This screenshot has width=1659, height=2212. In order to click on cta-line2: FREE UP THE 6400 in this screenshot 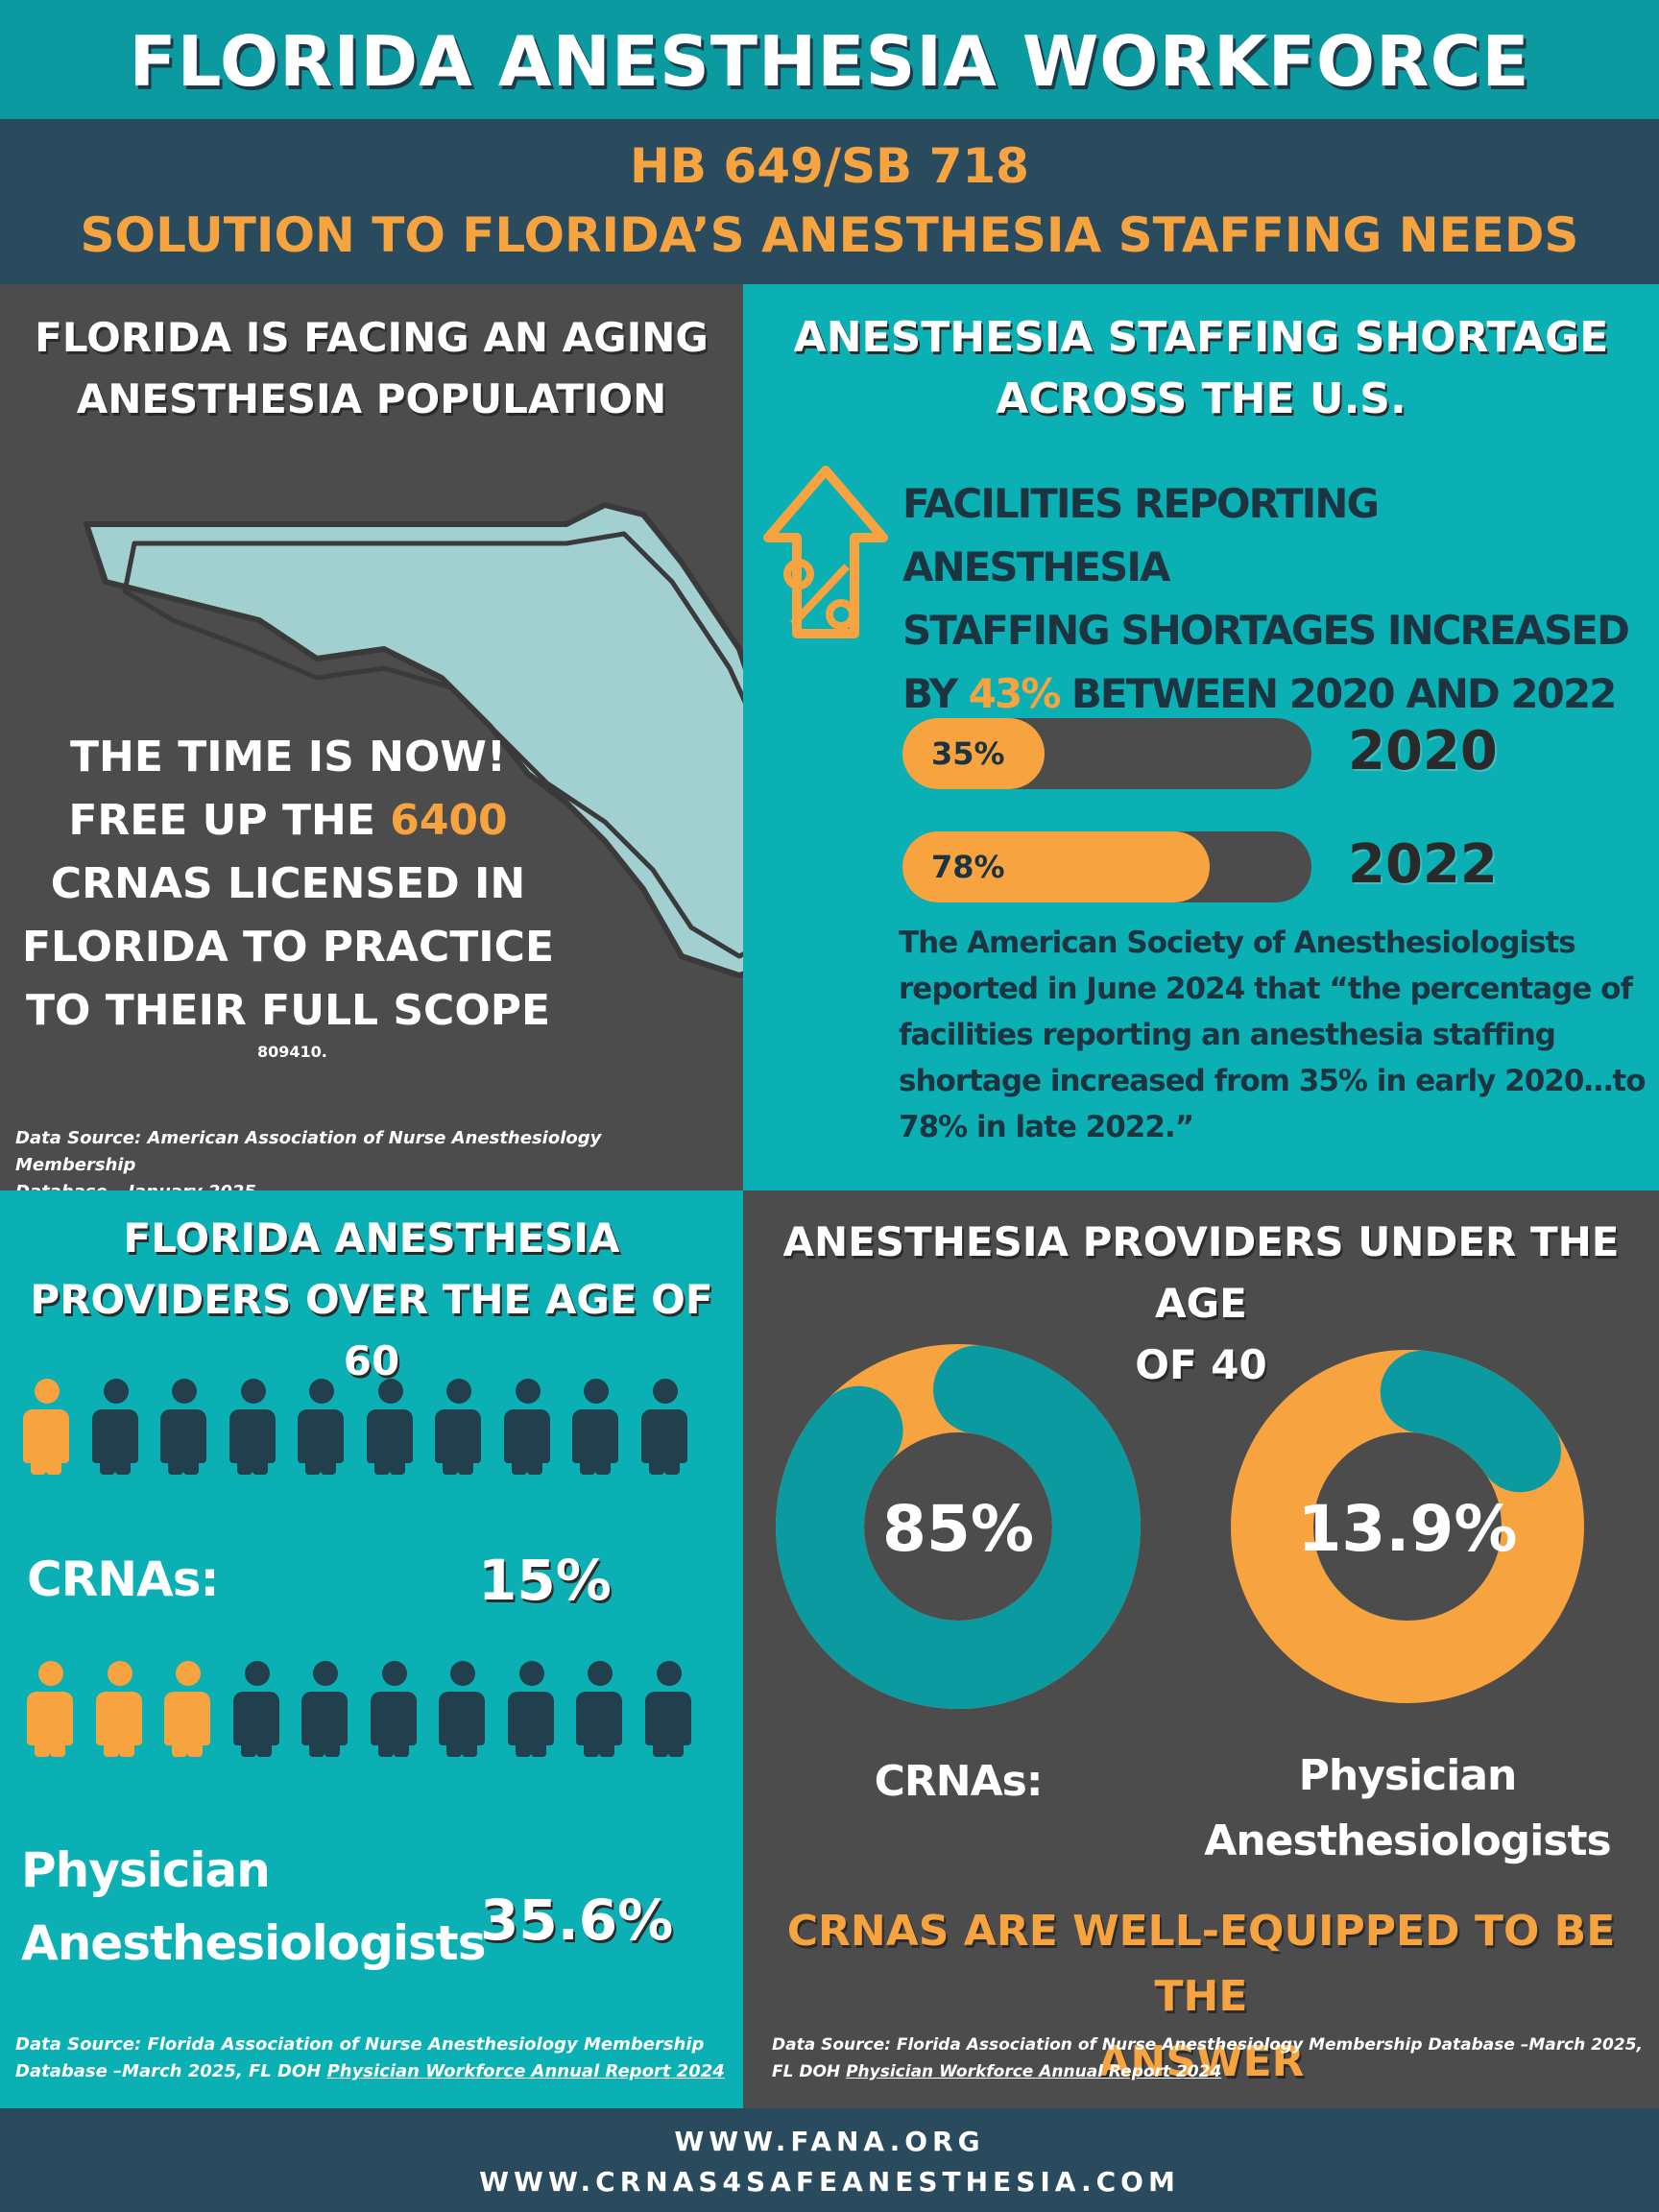, I will do `click(288, 821)`.